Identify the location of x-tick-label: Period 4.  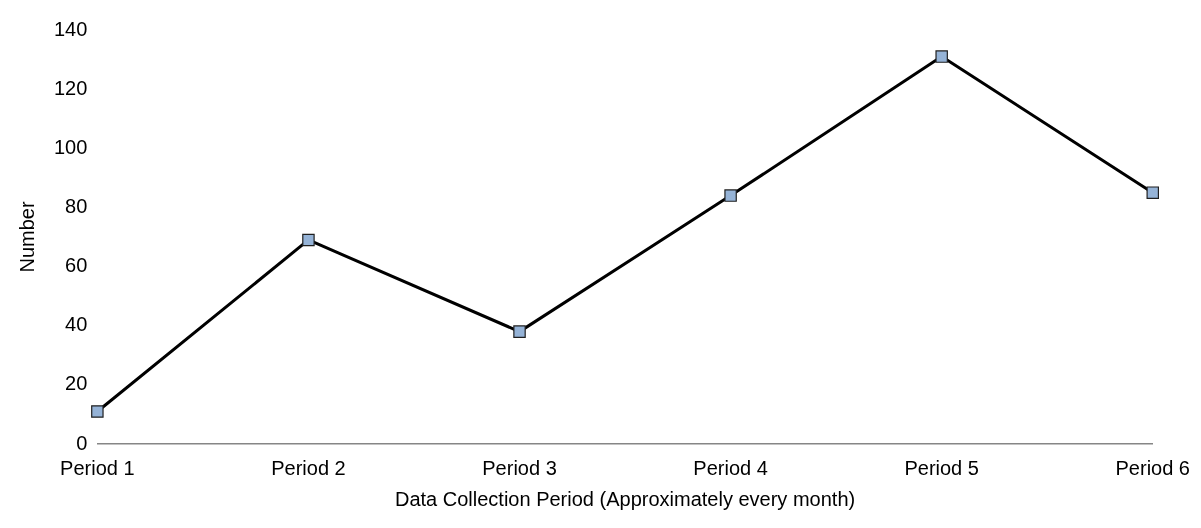
(730, 467).